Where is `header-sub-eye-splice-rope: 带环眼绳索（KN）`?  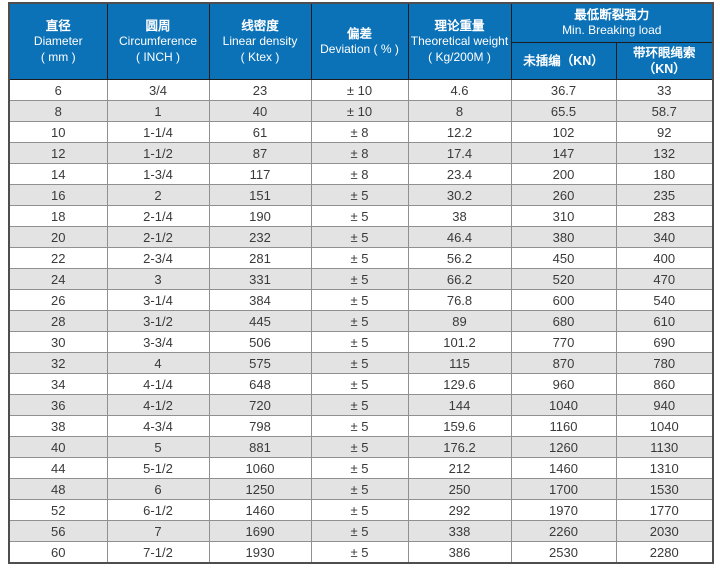 header-sub-eye-splice-rope: 带环眼绳索（KN） is located at coordinates (664, 61).